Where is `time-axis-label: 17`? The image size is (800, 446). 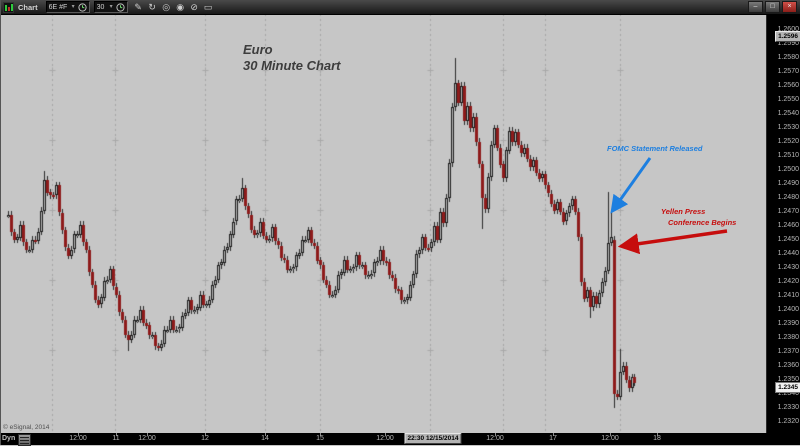
time-axis-label: 17 is located at coordinates (553, 438).